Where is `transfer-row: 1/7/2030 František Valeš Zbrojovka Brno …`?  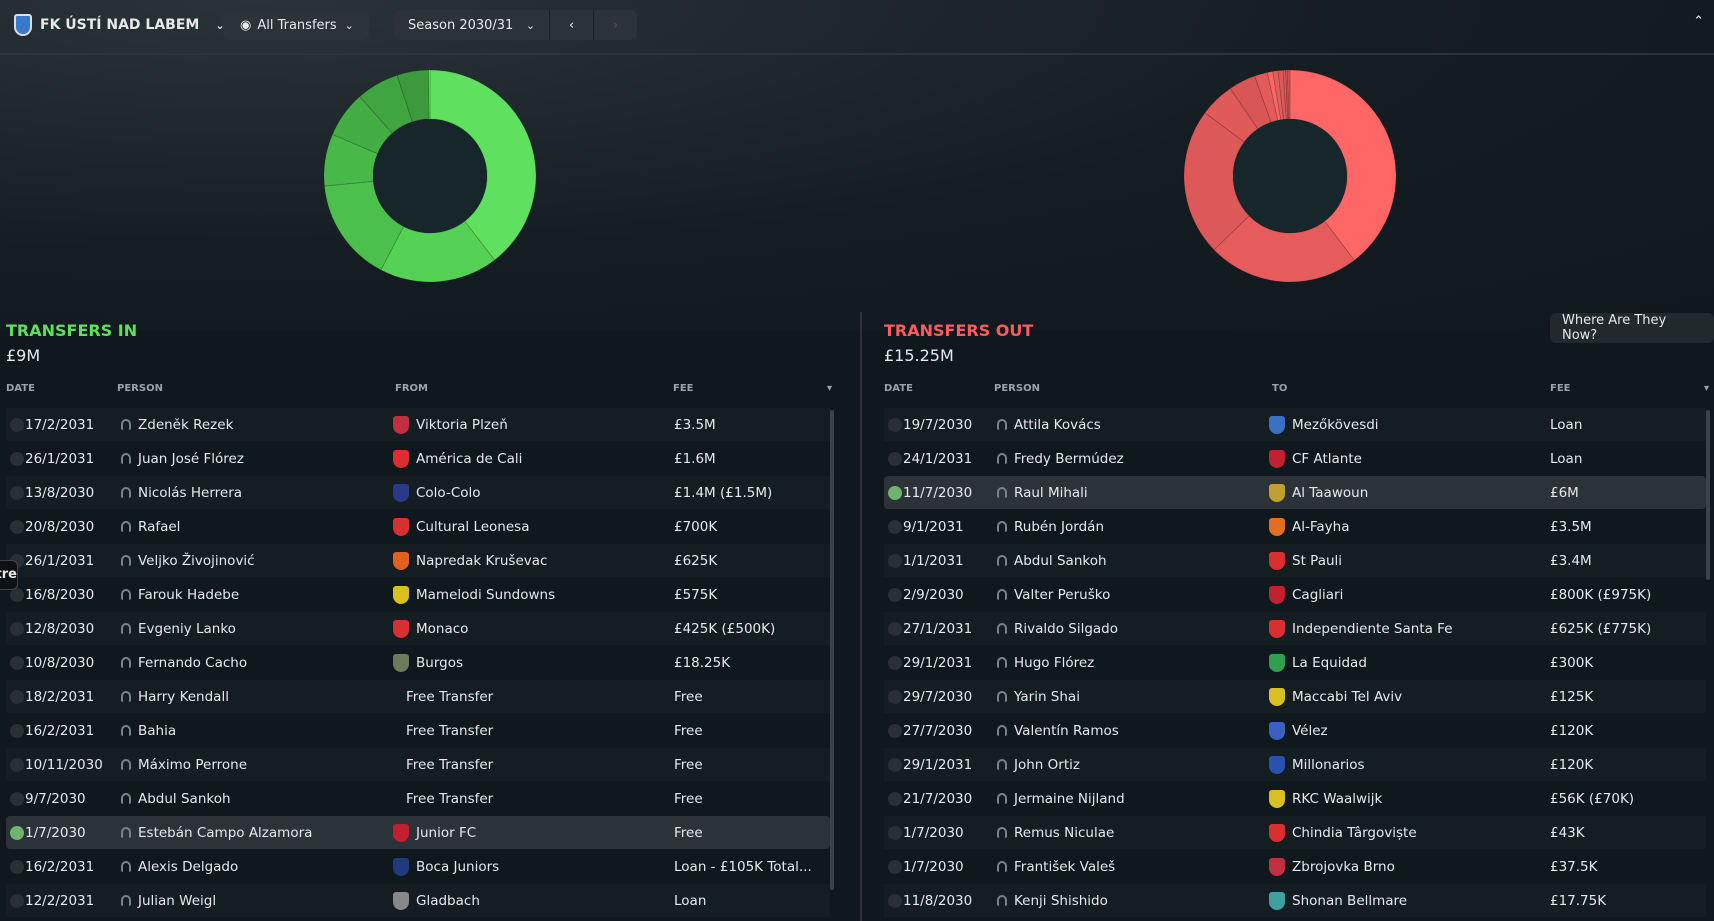
transfer-row: 1/7/2030 František Valeš Zbrojovka Brno … is located at coordinates (1295, 866).